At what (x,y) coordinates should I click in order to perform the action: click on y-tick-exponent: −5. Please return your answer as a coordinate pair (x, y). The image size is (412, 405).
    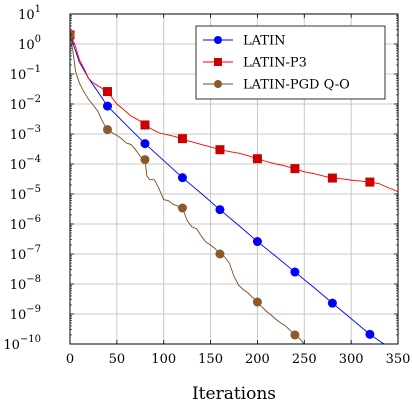
    Looking at the image, I should click on (33, 189).